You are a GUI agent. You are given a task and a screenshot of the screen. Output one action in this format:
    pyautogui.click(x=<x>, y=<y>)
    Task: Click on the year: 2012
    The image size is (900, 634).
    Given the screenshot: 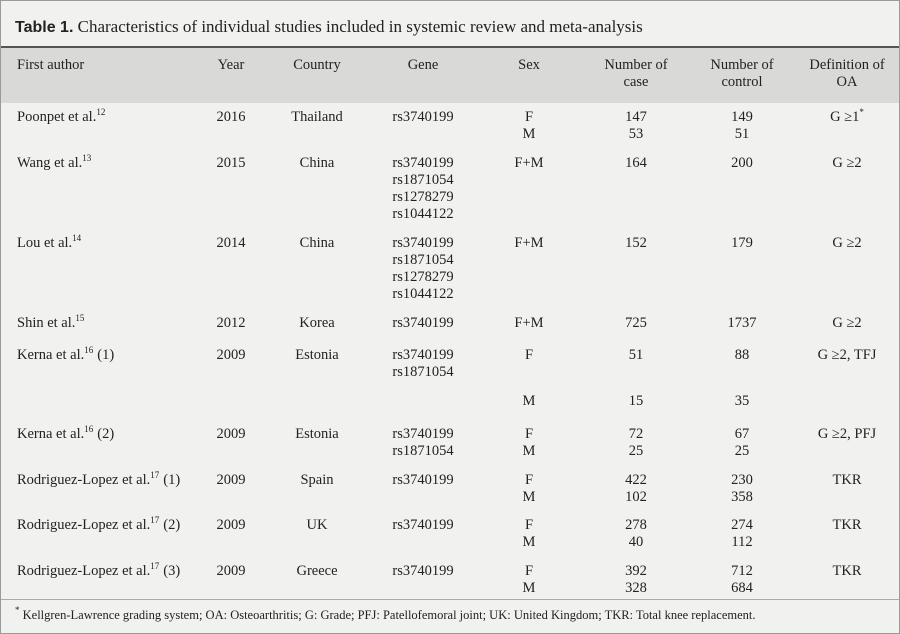 What is the action you would take?
    pyautogui.click(x=231, y=323)
    